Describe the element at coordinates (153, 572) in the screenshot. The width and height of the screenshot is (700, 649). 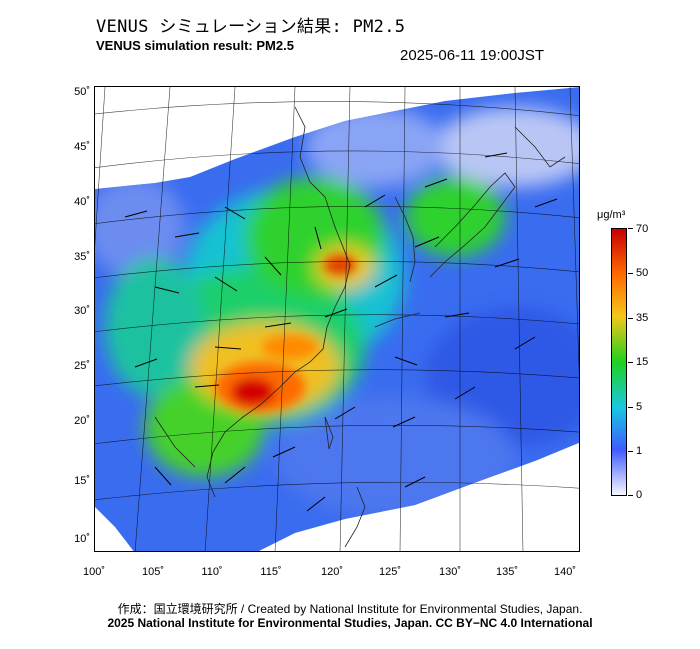
I see `lon-label: 105˚` at that location.